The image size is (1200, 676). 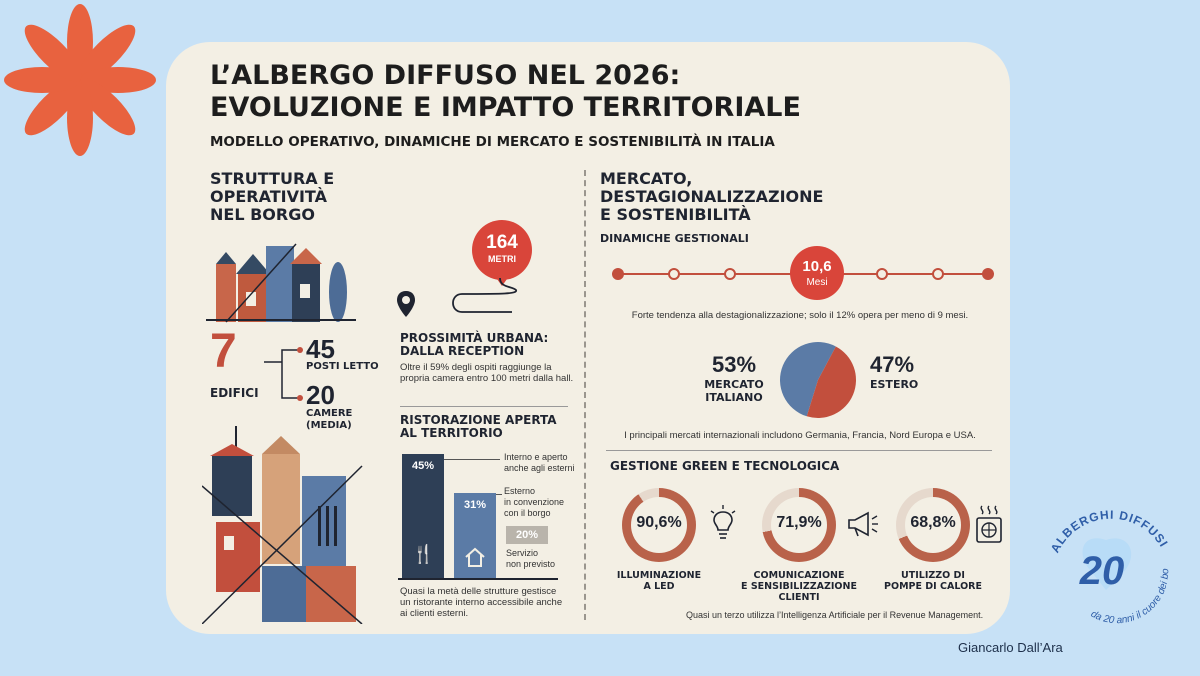 What do you see at coordinates (484, 406) in the screenshot?
I see `left-divider` at bounding box center [484, 406].